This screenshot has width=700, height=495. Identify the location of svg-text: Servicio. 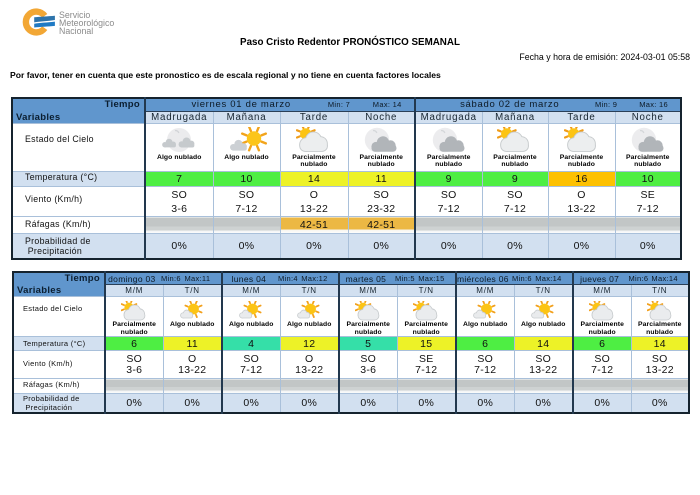
(74, 15).